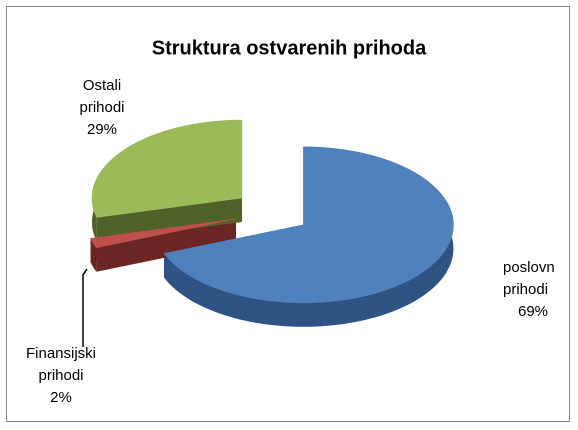  Describe the element at coordinates (102, 96) in the screenshot. I see `category-label: Ostali prihodi` at that location.